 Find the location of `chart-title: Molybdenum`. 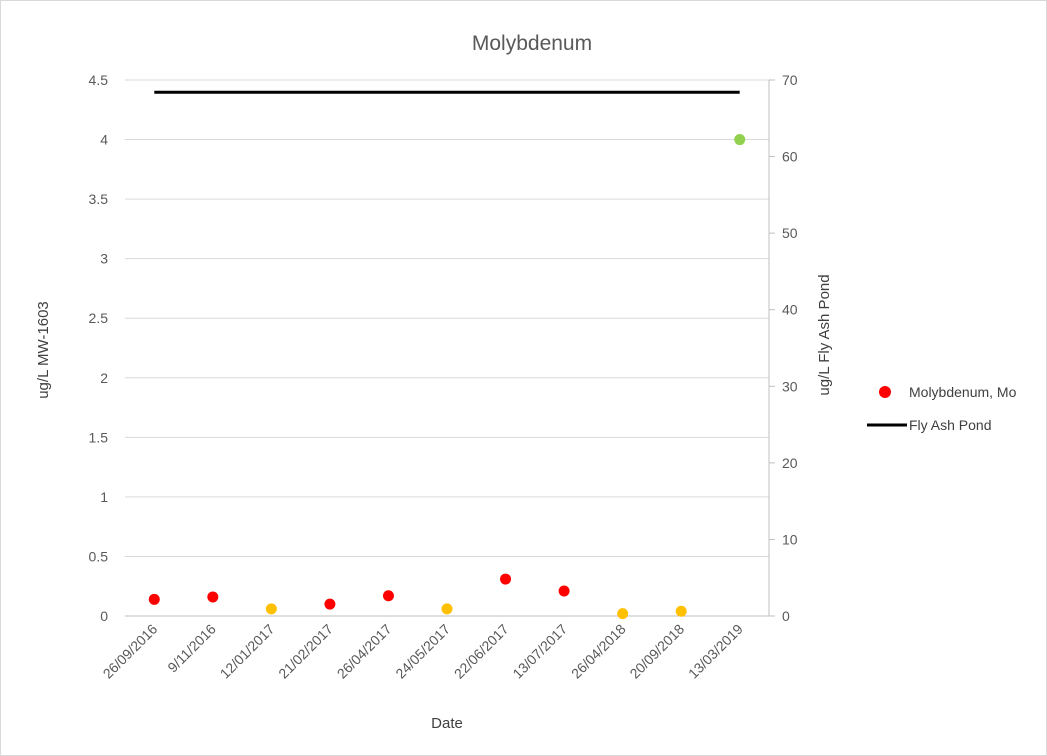

chart-title: Molybdenum is located at coordinates (532, 43).